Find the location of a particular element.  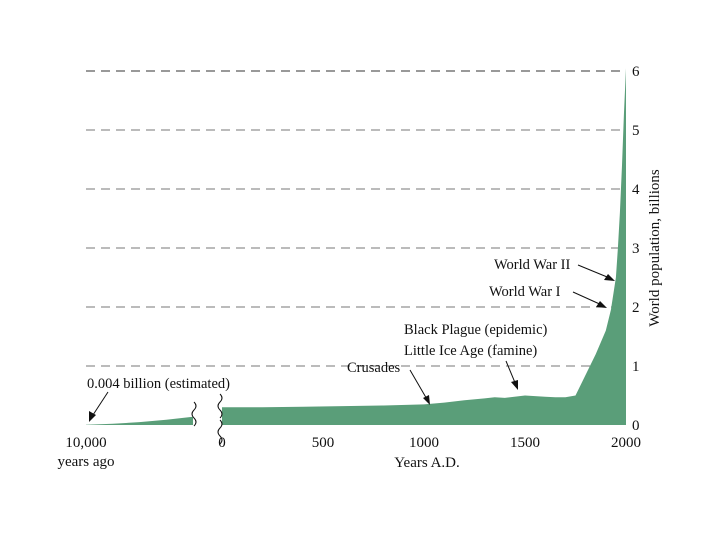

y-tick-1: 1 is located at coordinates (636, 367).